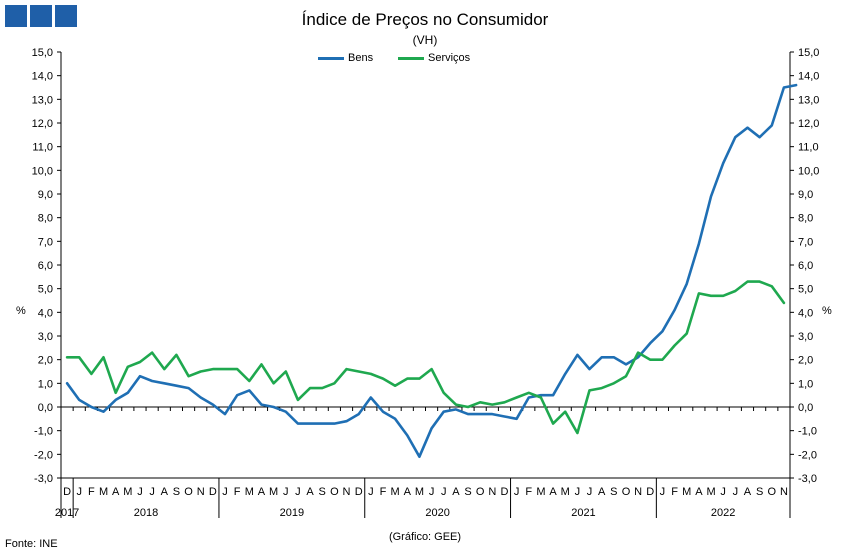 This screenshot has width=850, height=559. What do you see at coordinates (425, 19) in the screenshot?
I see `chart-title: Índice de Preços no Consumidor` at bounding box center [425, 19].